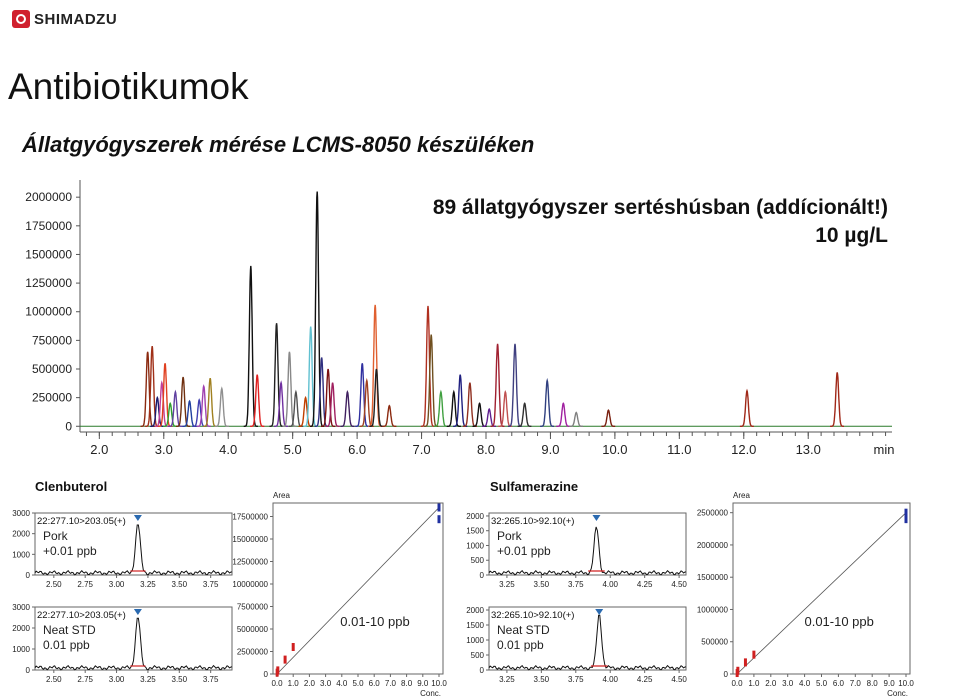  I want to click on x-tick-label: 3.00, so click(117, 679).